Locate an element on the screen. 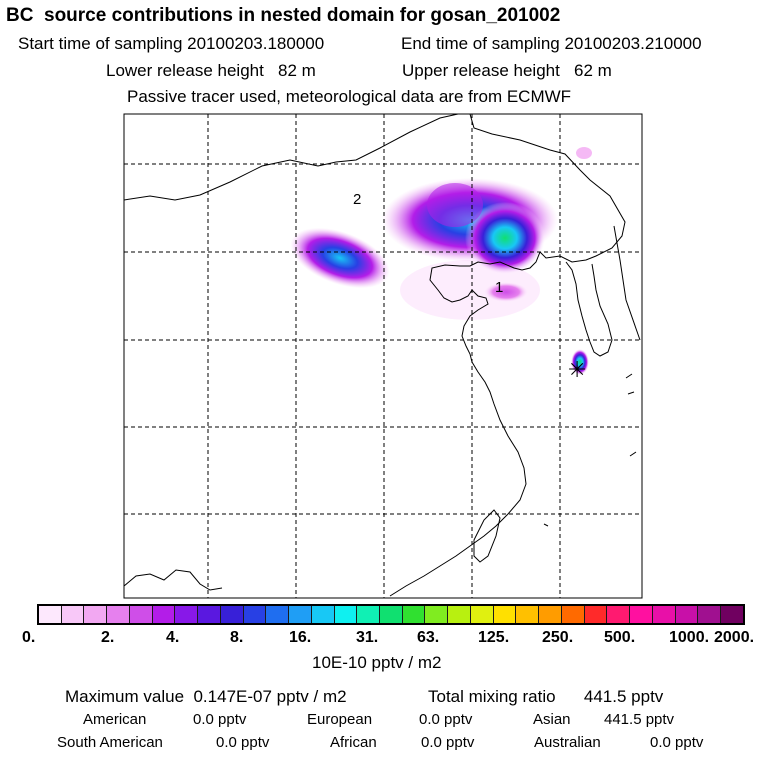 This screenshot has width=768, height=768. coast-china is located at coordinates (465, 424).